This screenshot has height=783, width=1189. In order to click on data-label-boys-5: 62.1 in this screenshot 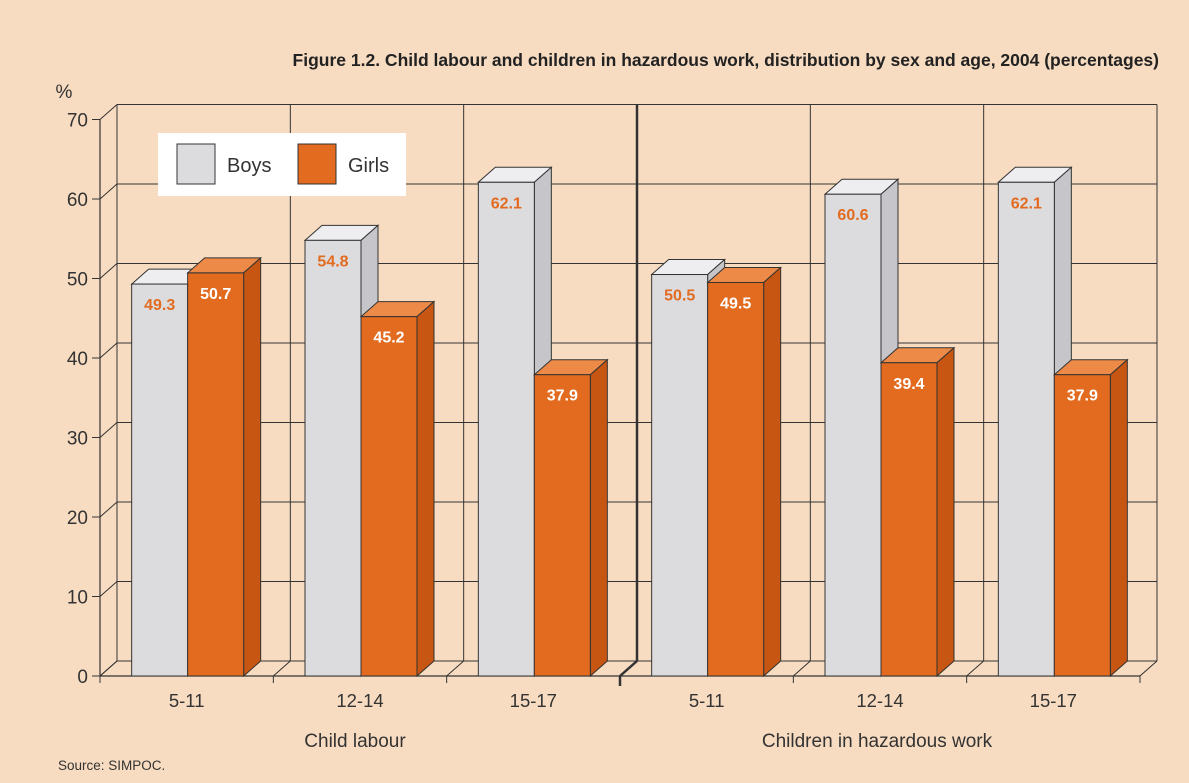, I will do `click(1026, 203)`.